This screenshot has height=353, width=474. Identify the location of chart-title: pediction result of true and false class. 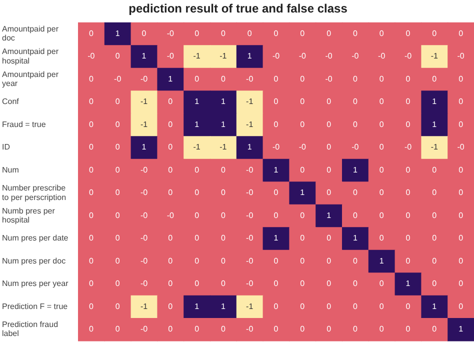
(238, 9).